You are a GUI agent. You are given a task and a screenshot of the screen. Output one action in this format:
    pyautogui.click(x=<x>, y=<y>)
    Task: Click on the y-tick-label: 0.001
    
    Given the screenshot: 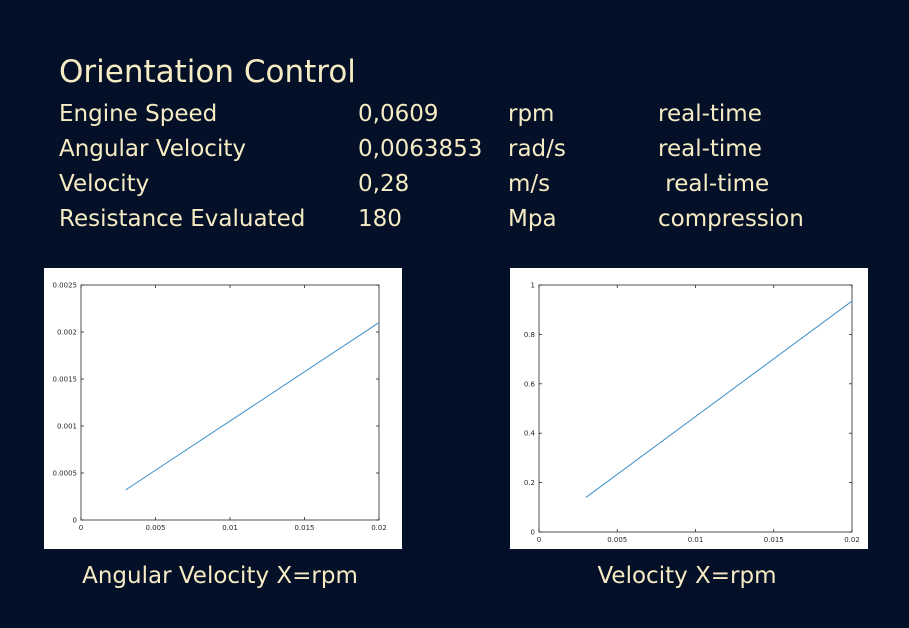 What is the action you would take?
    pyautogui.click(x=67, y=427)
    